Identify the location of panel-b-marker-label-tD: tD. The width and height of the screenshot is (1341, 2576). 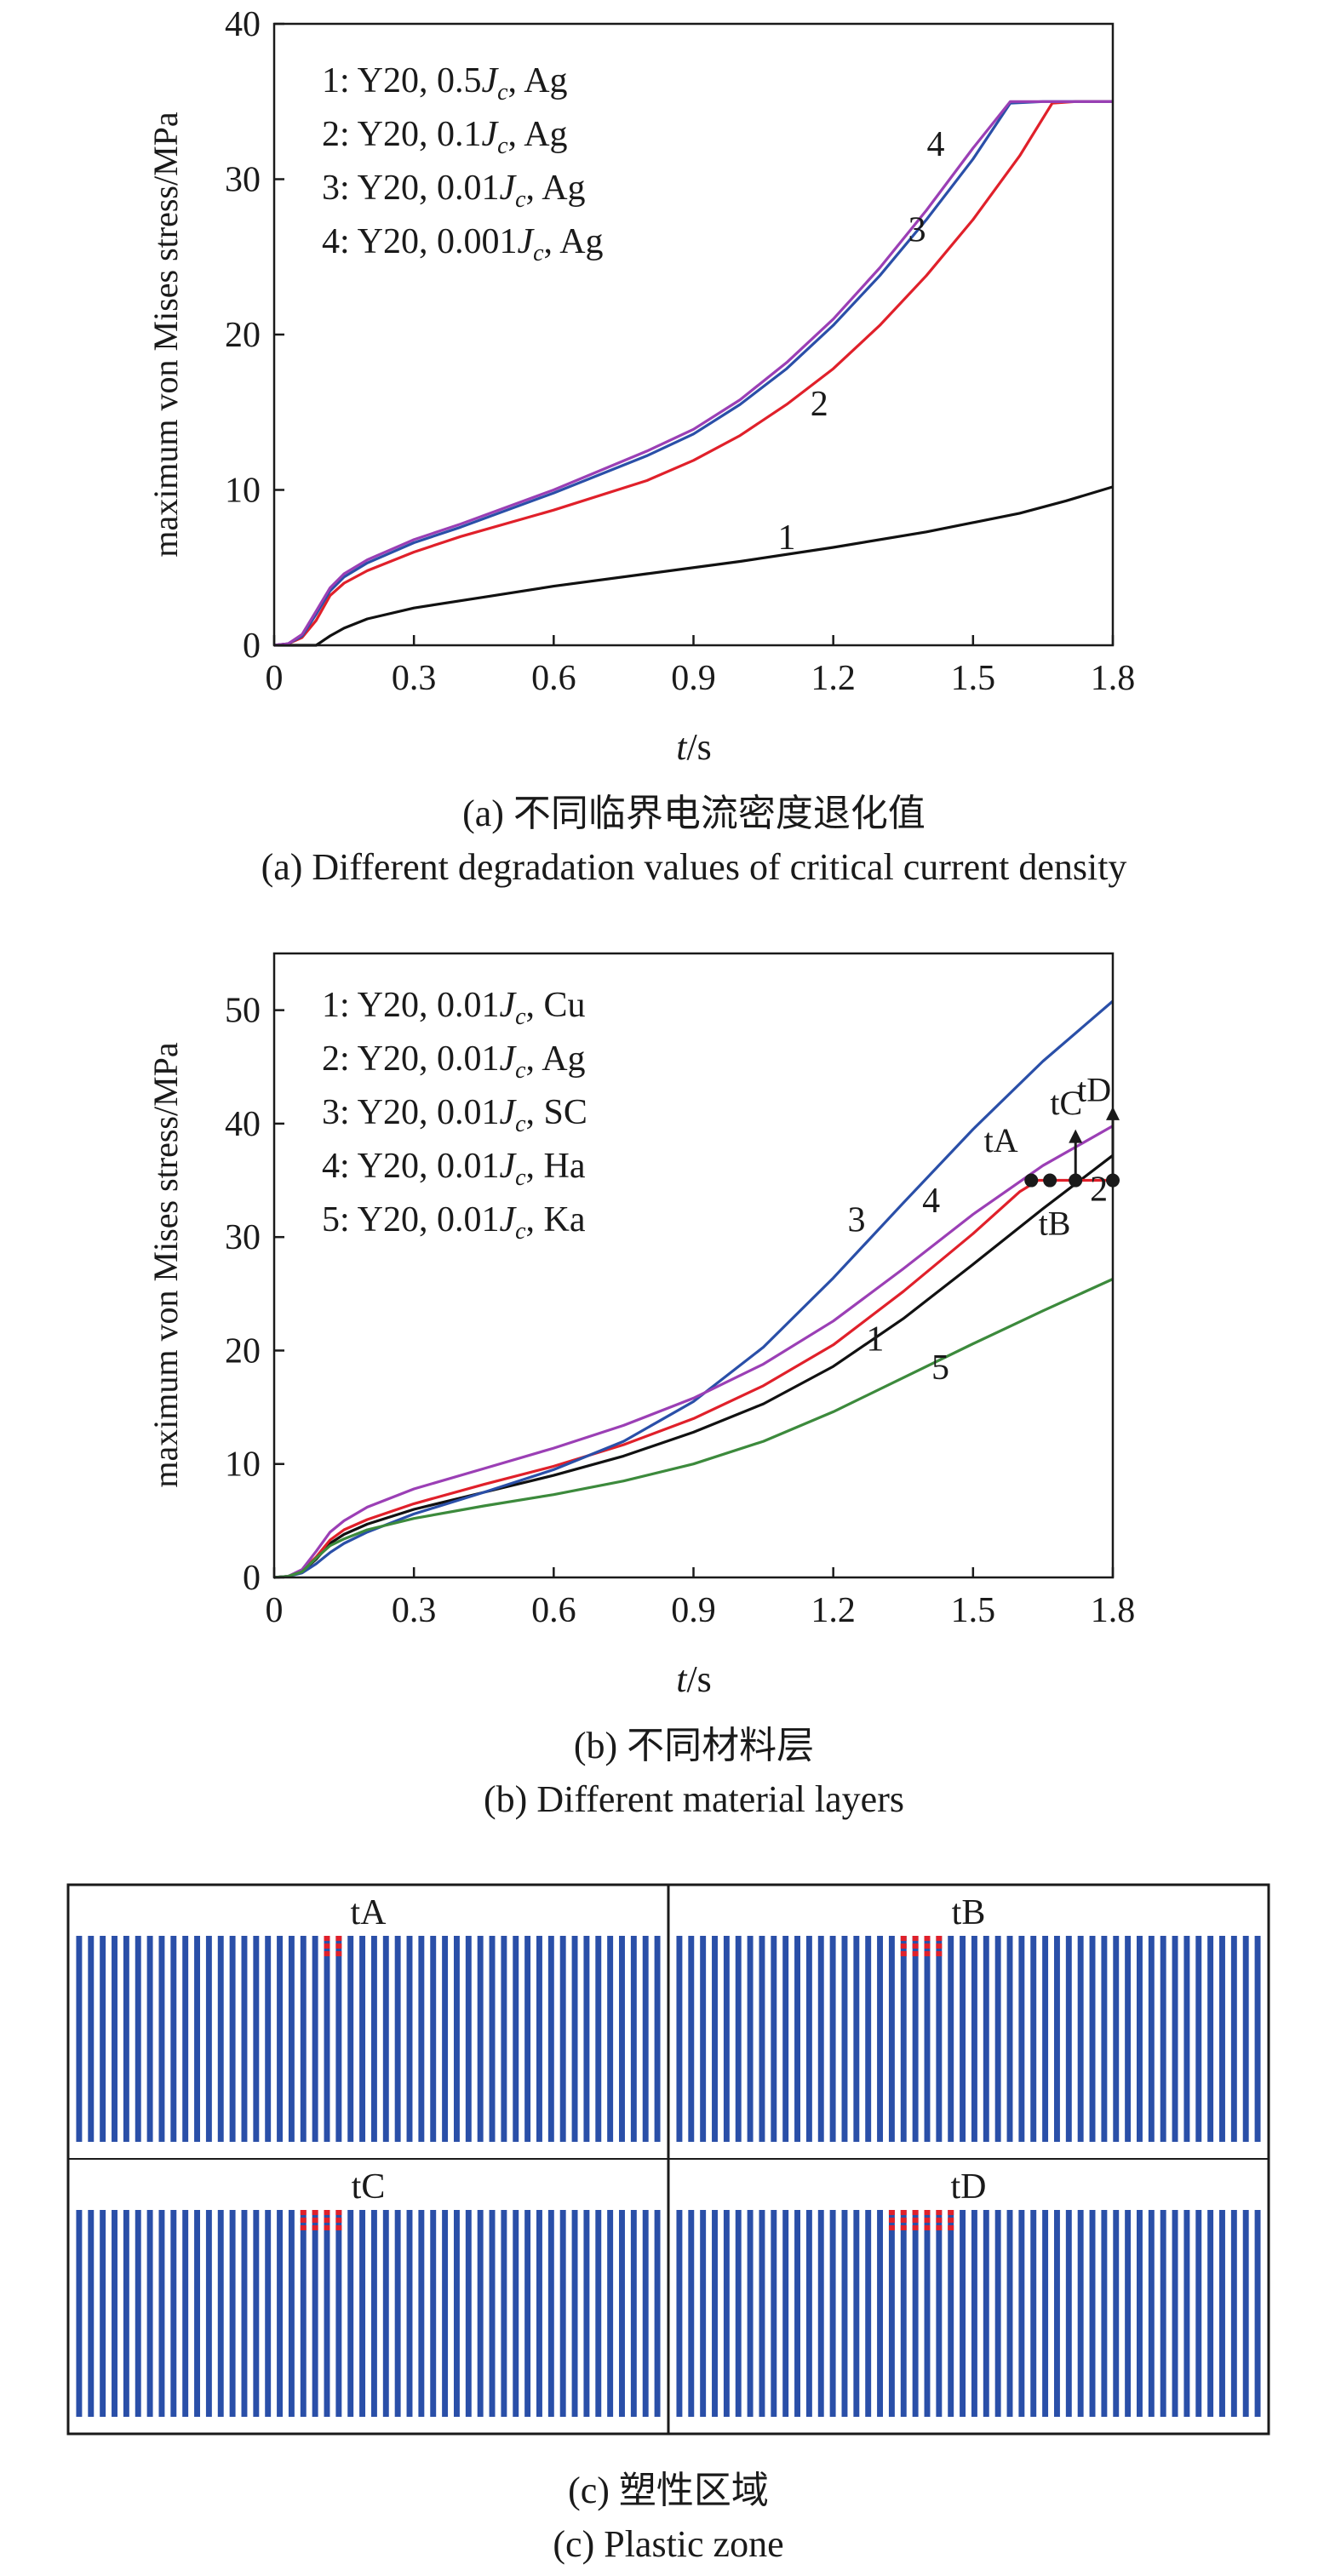
(1094, 1089).